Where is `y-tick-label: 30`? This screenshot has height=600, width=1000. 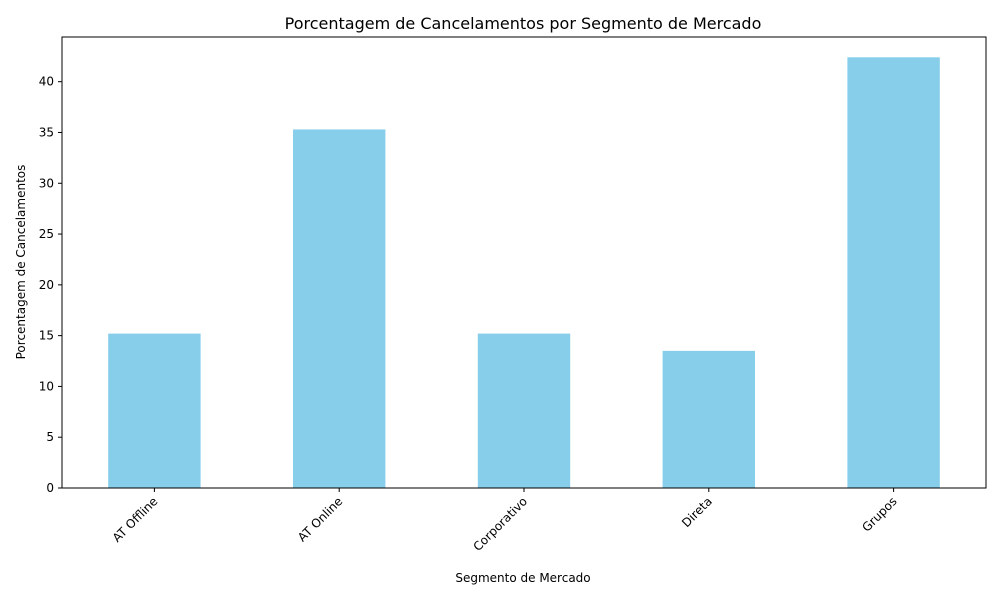 y-tick-label: 30 is located at coordinates (46, 183).